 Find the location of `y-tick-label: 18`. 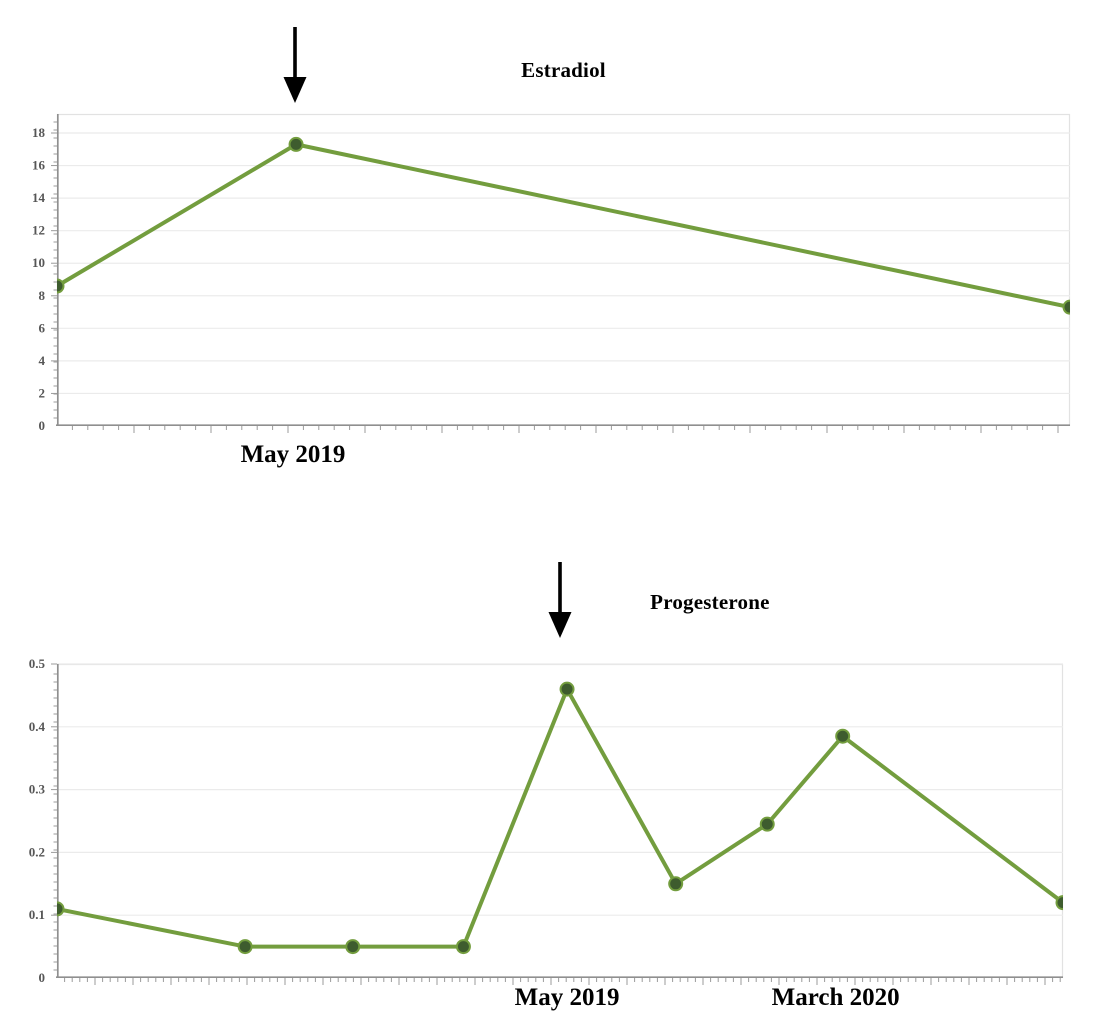

y-tick-label: 18 is located at coordinates (39, 132).